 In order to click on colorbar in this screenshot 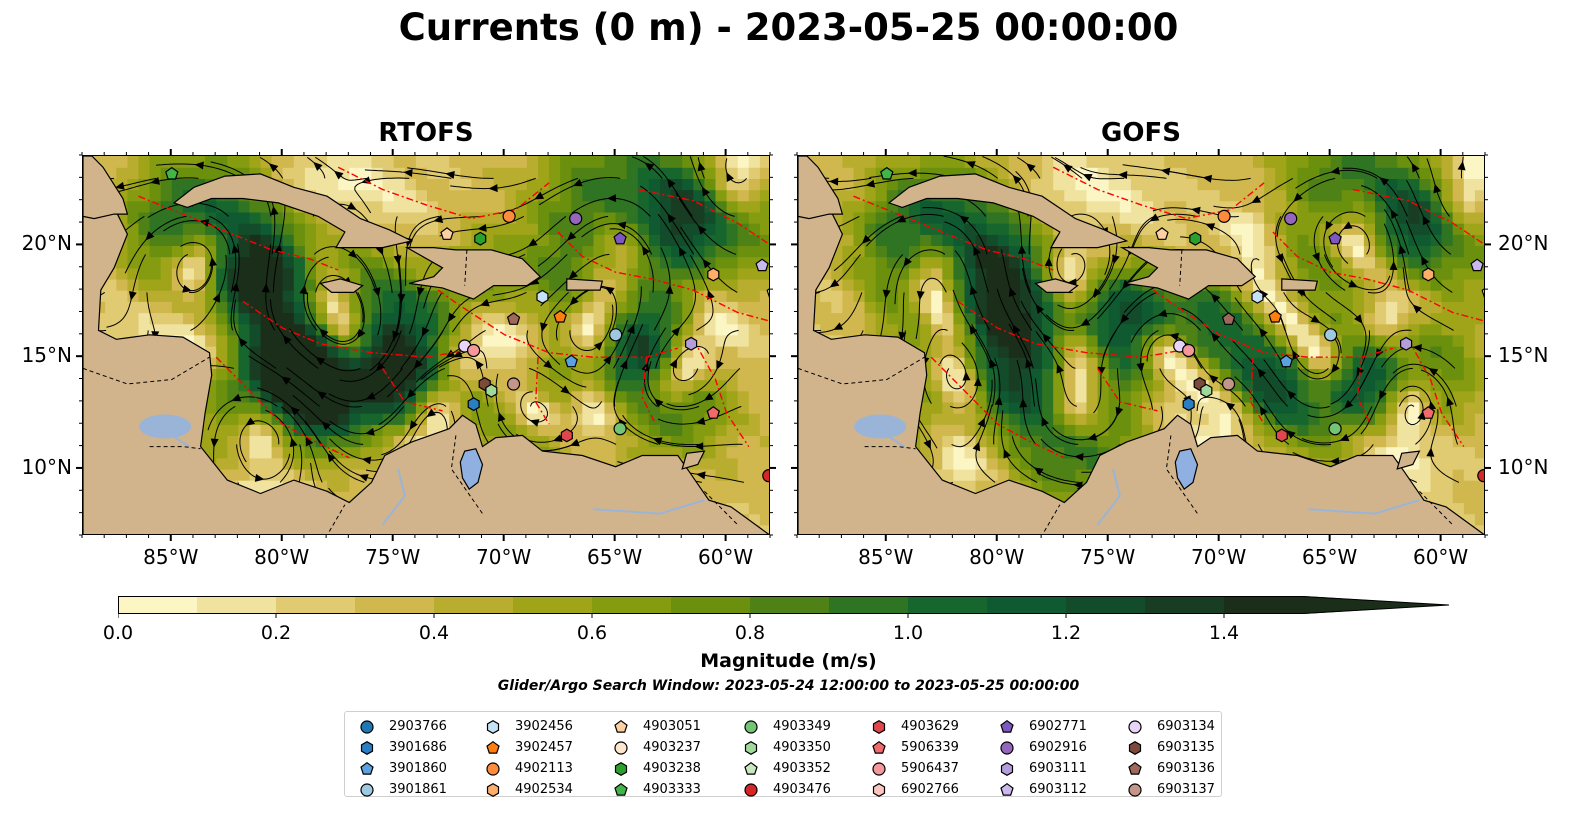, I will do `click(784, 607)`.